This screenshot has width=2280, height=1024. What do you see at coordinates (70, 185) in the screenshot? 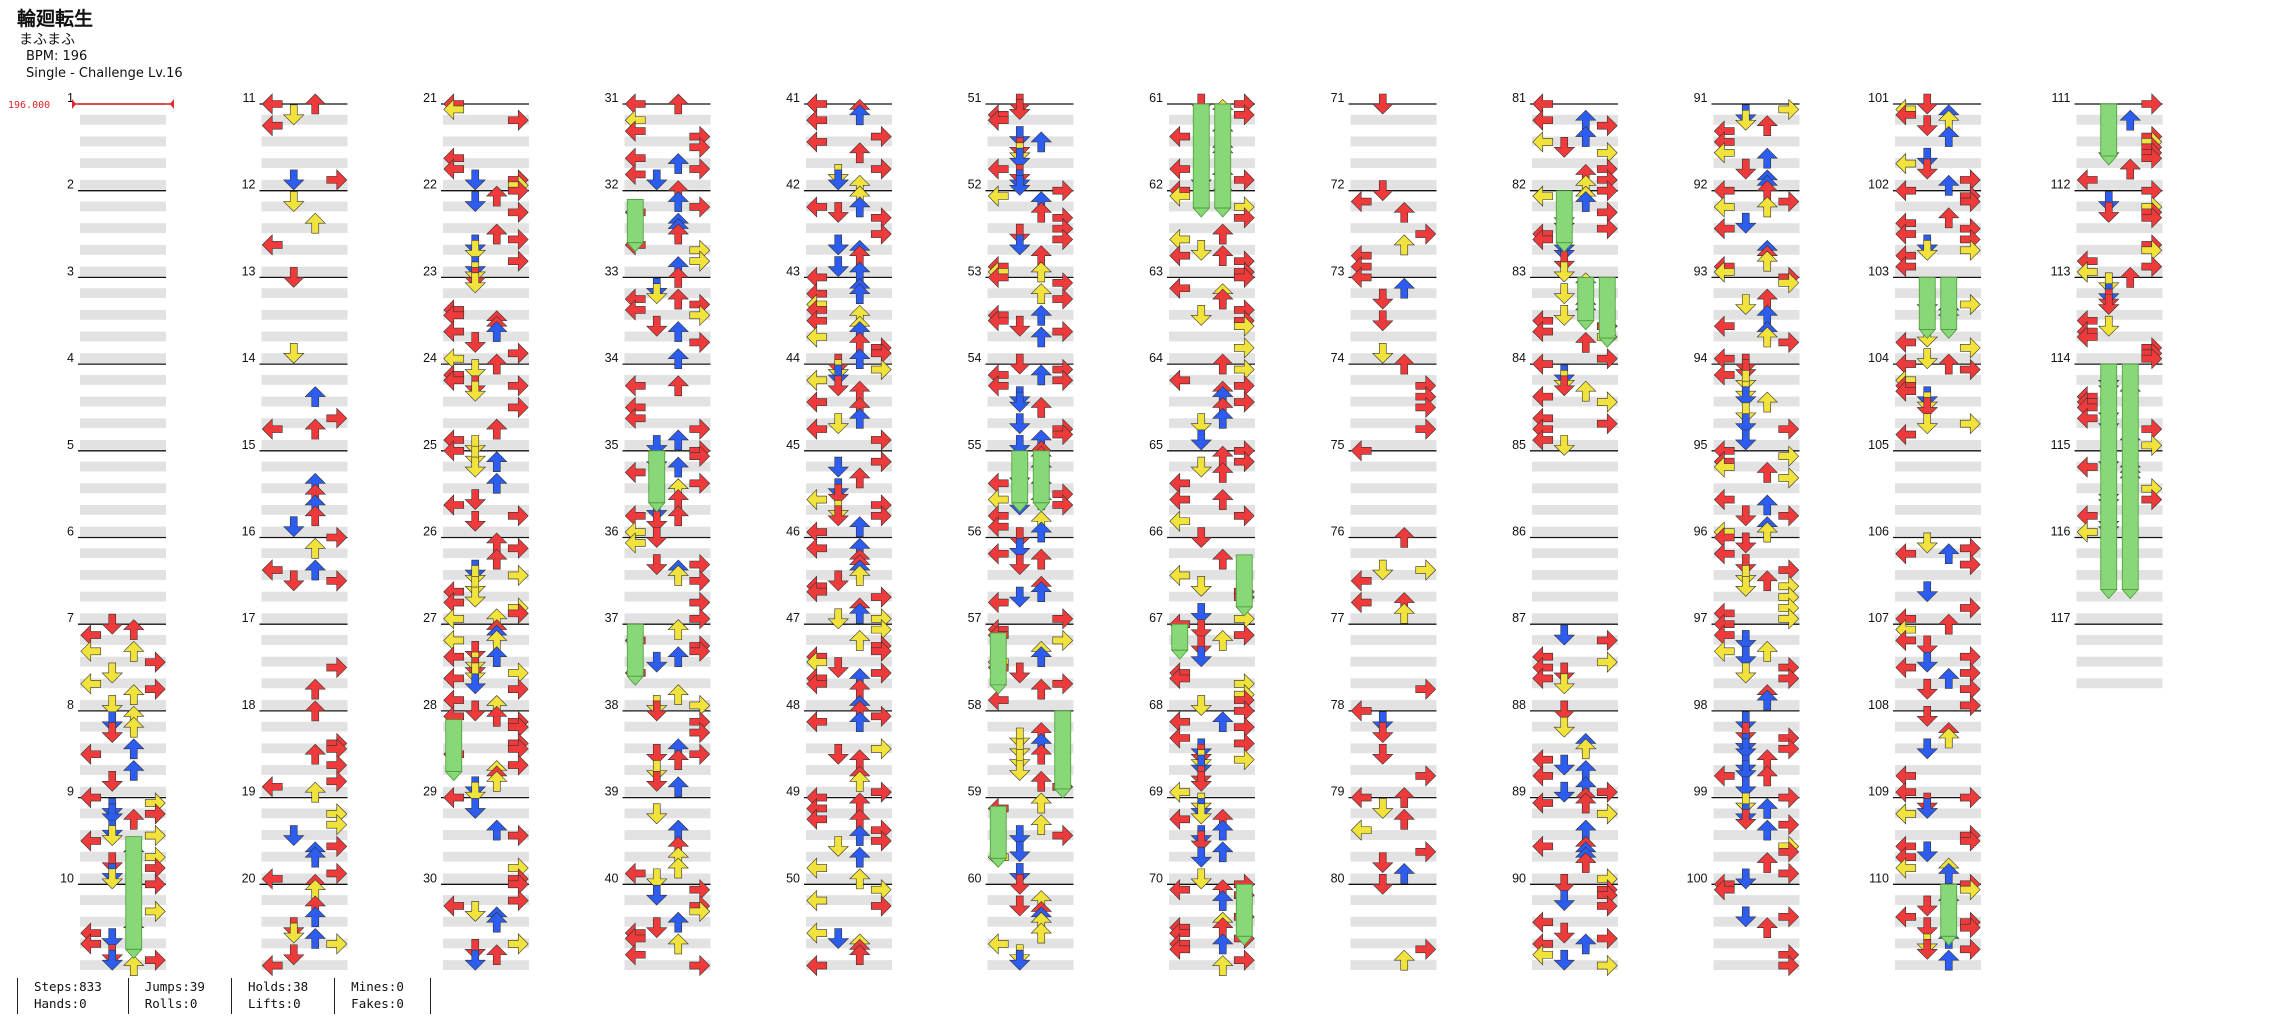
I see `measure-number: 2` at bounding box center [70, 185].